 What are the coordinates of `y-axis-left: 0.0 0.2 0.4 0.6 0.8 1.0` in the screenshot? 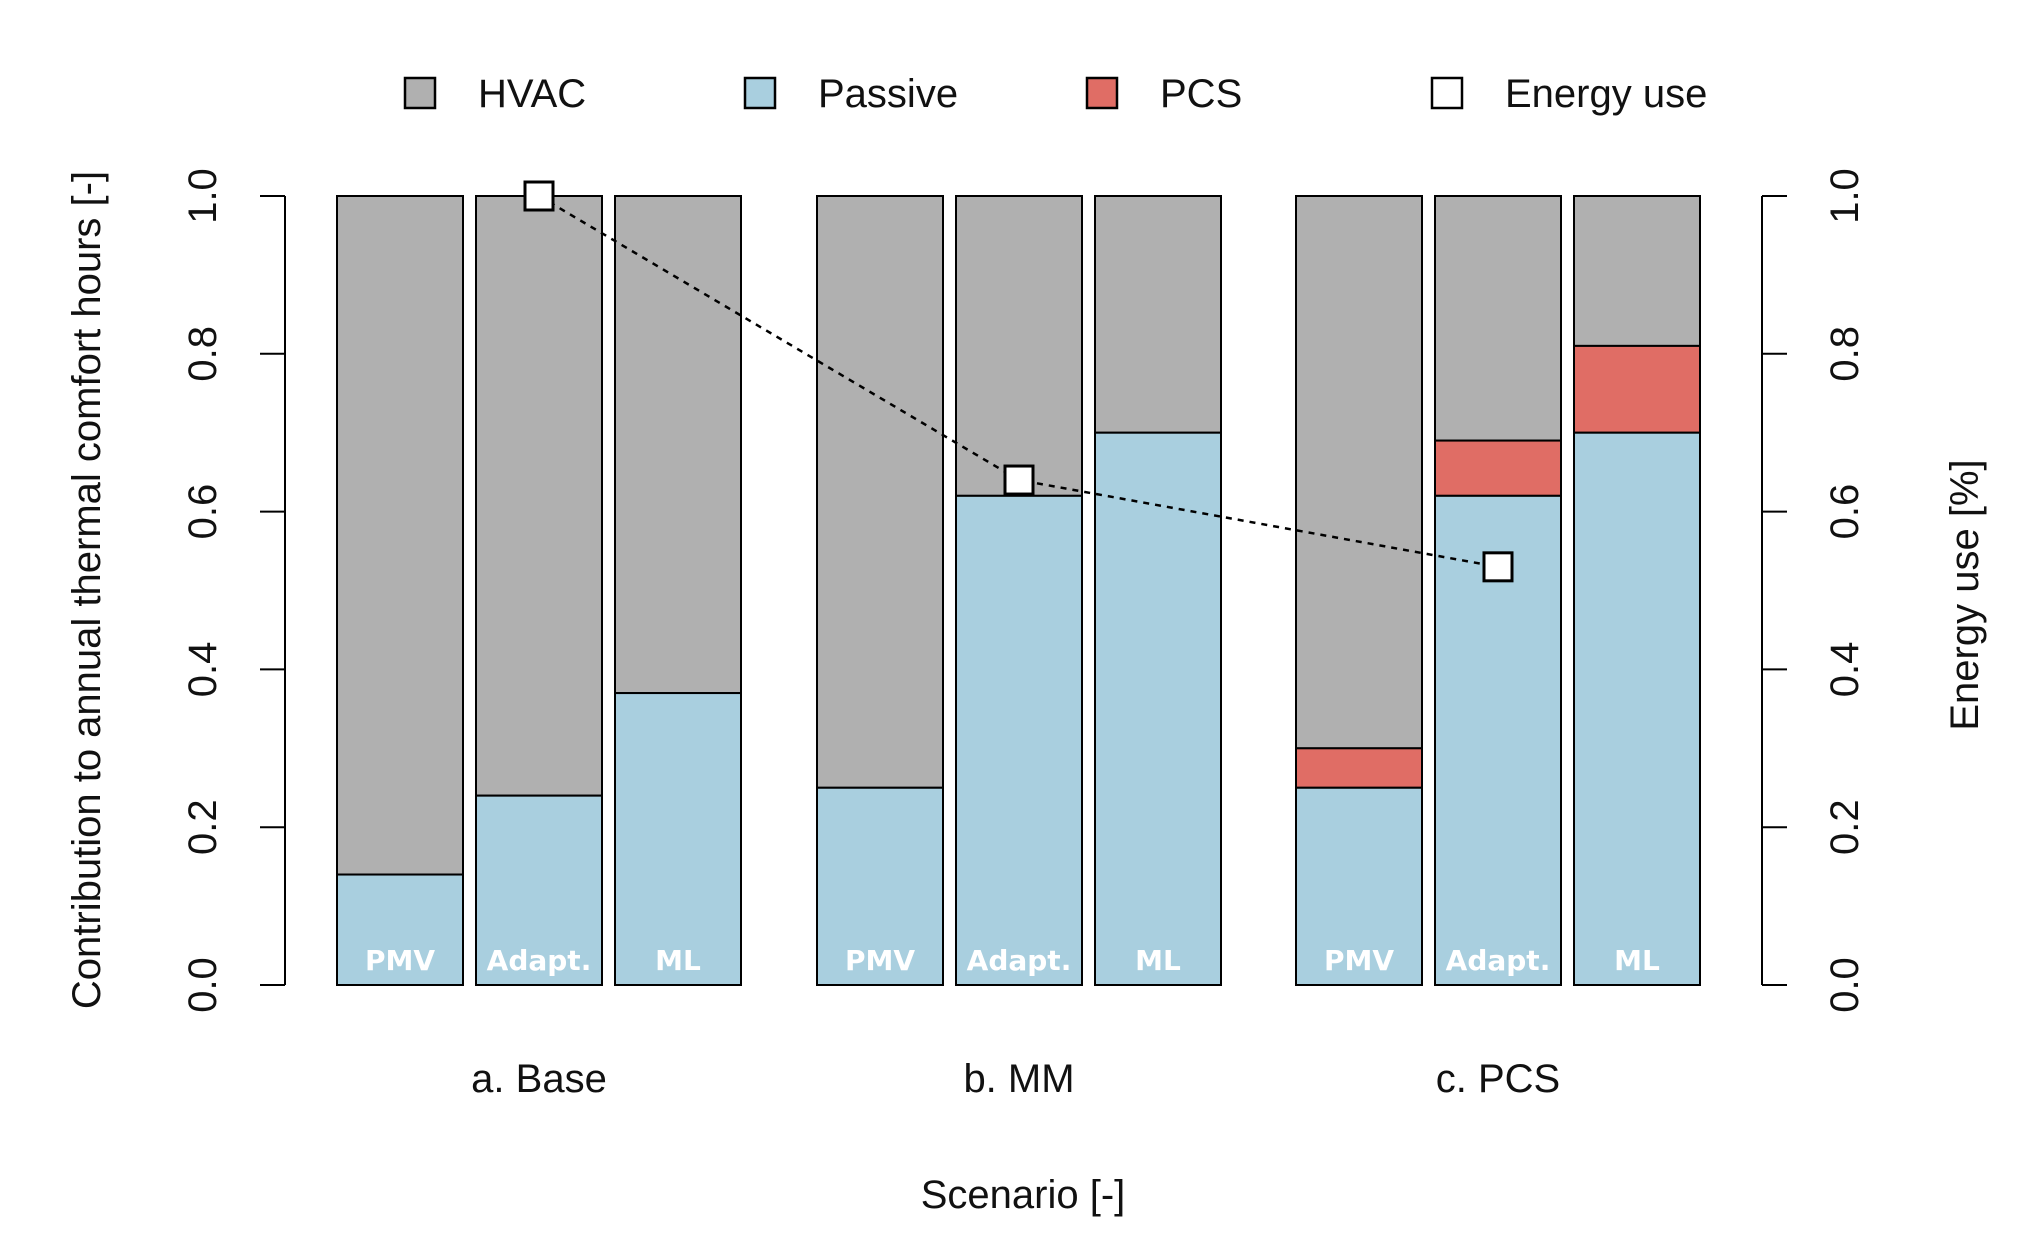 It's located at (233, 590).